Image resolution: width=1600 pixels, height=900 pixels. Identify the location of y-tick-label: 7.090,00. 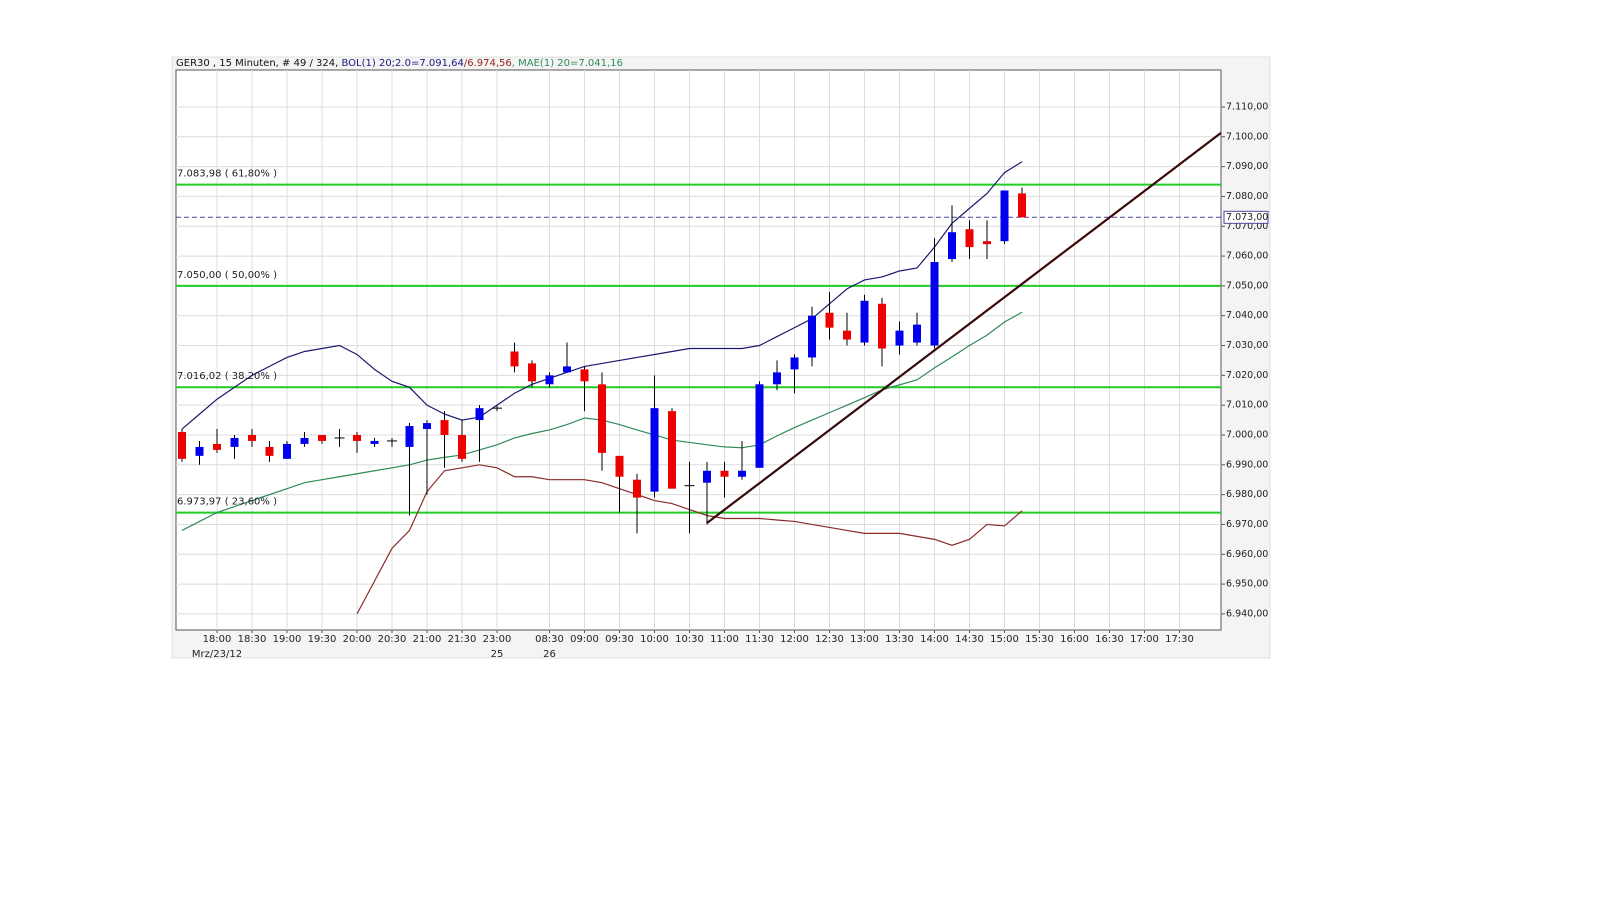
(1247, 166).